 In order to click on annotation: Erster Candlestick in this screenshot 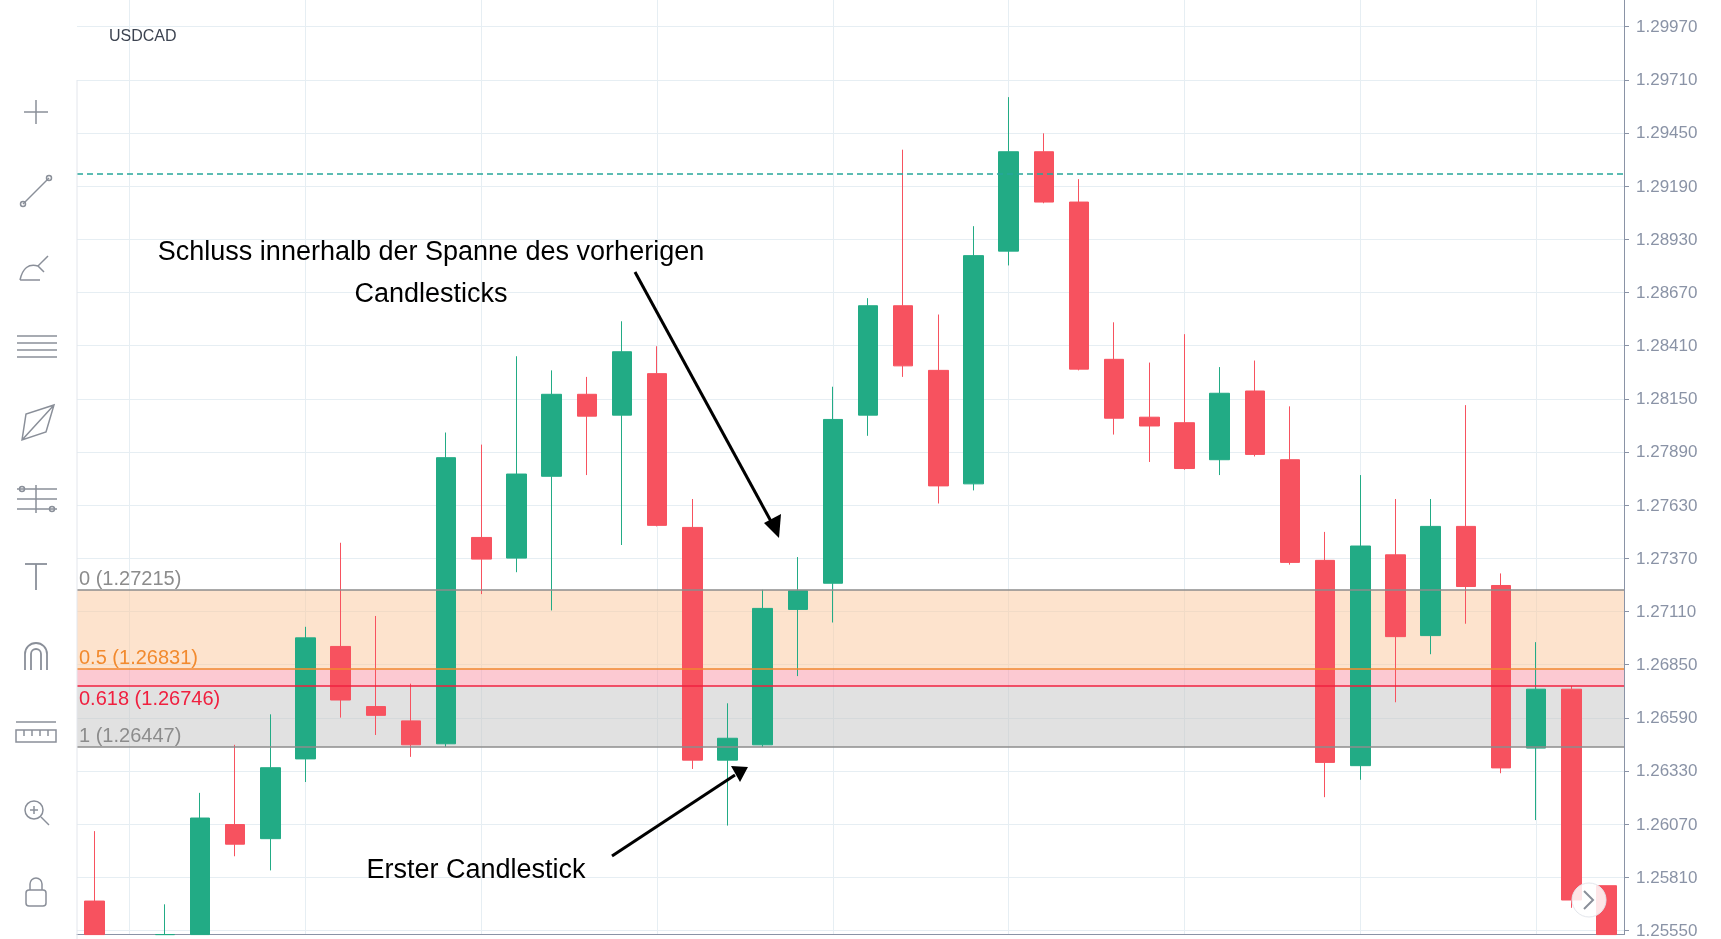, I will do `click(476, 869)`.